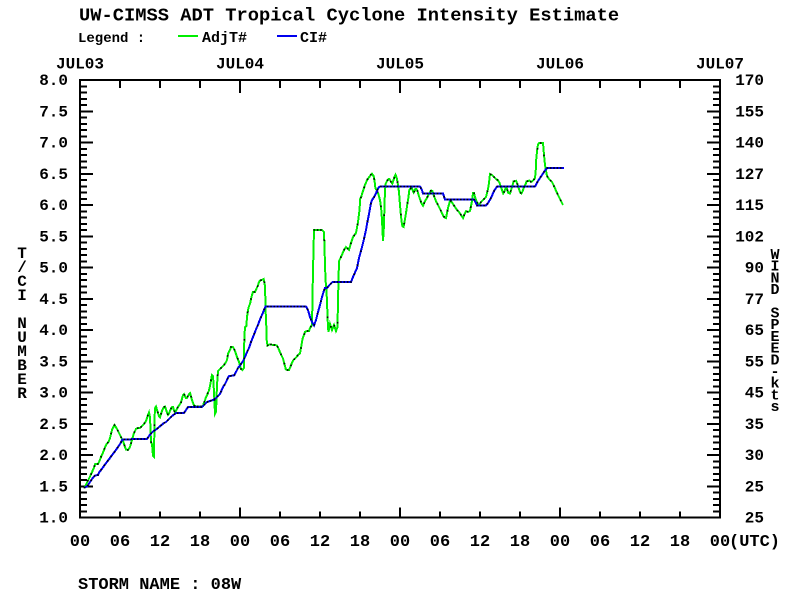  I want to click on svg-text: 30, so click(754, 456).